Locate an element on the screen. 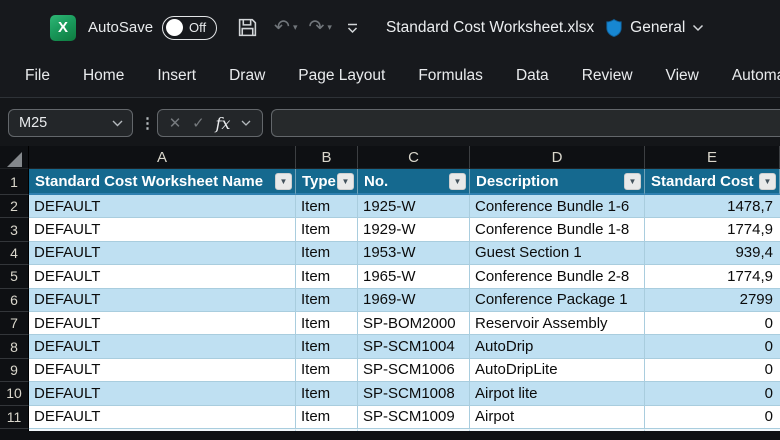  document-title: Standard Cost Worksheet.xlsx is located at coordinates (490, 27).